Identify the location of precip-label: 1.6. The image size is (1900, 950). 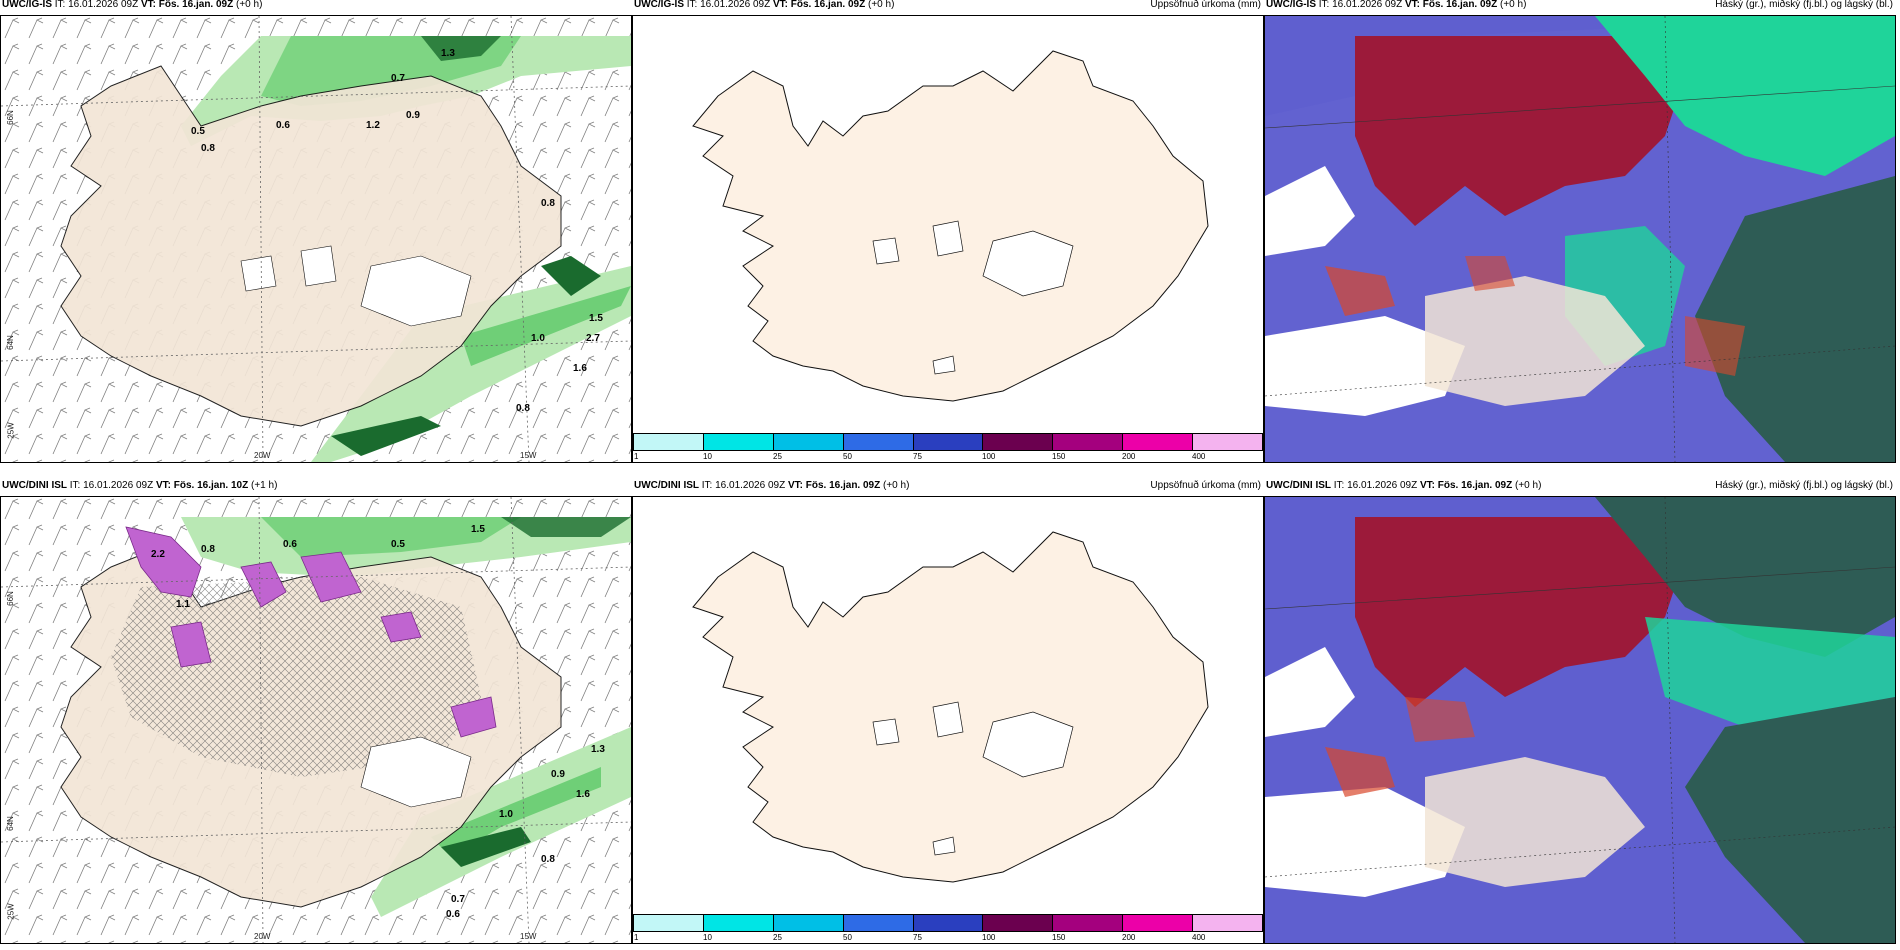
(580, 368).